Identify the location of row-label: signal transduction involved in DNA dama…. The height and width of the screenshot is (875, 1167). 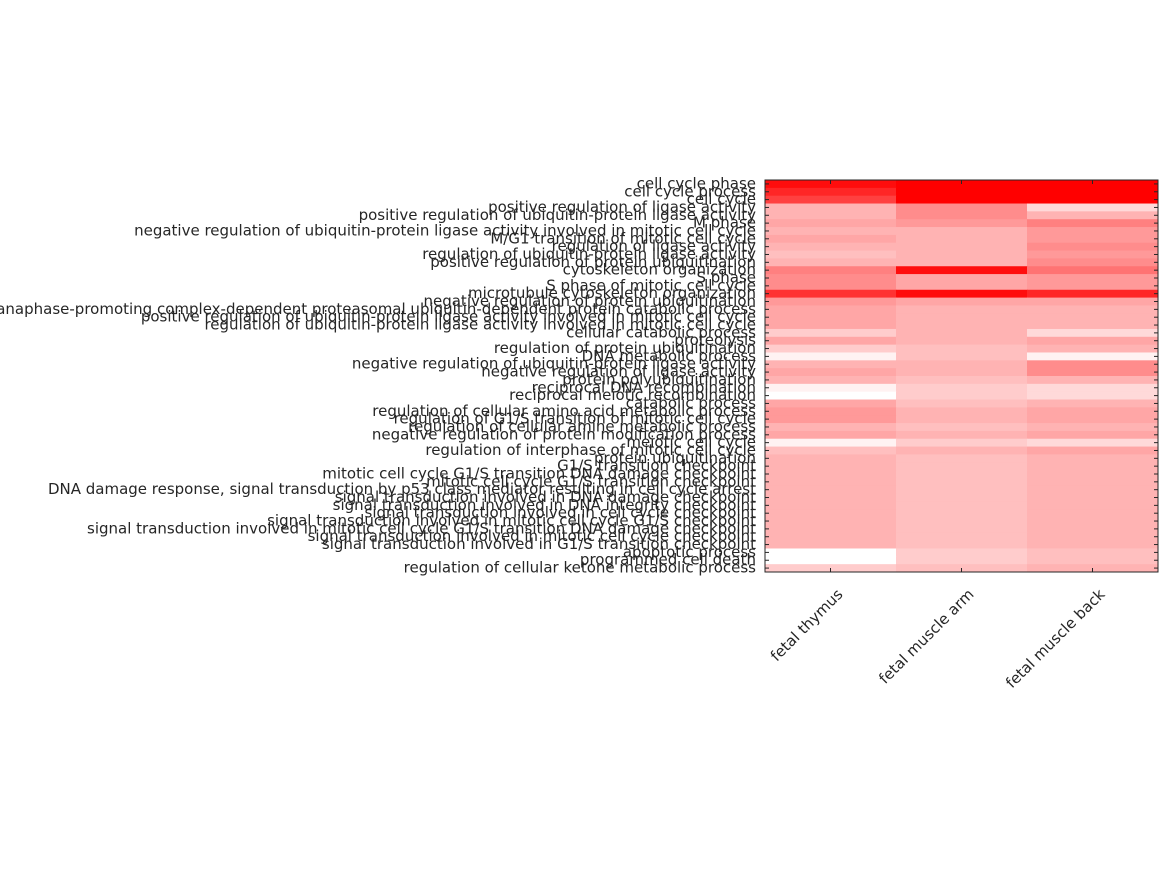
(545, 497).